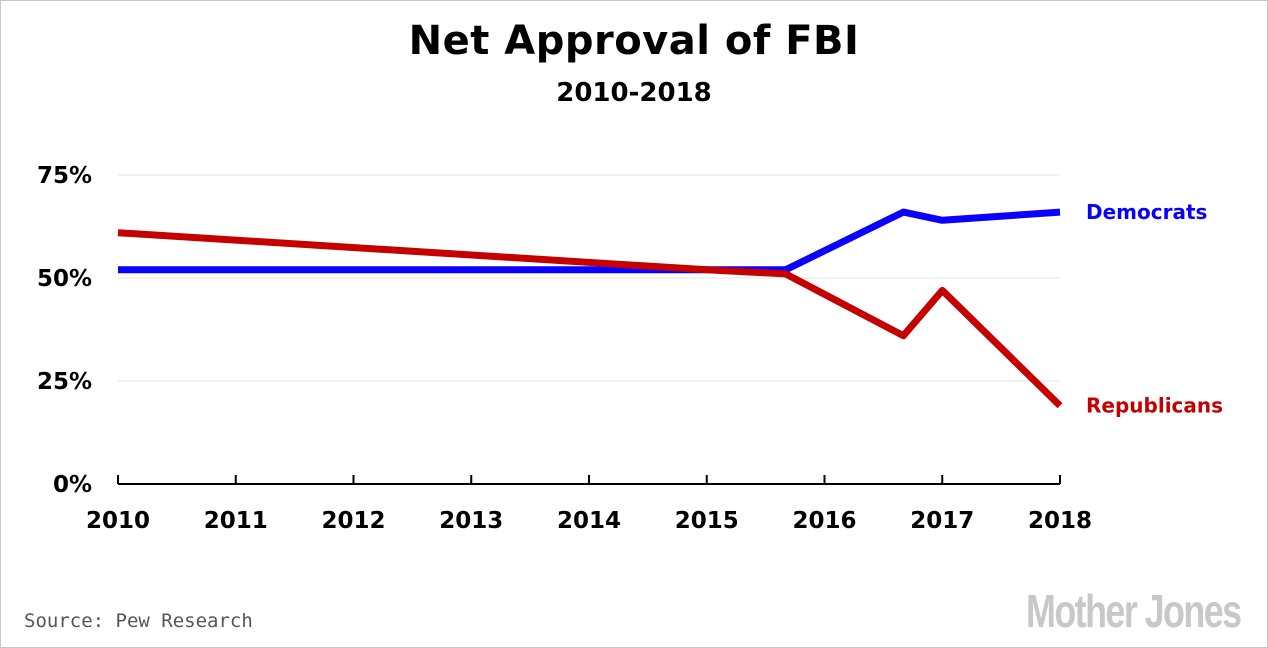 Image resolution: width=1268 pixels, height=648 pixels. What do you see at coordinates (1134, 611) in the screenshot?
I see `mother-jones-logo: Mother Jones` at bounding box center [1134, 611].